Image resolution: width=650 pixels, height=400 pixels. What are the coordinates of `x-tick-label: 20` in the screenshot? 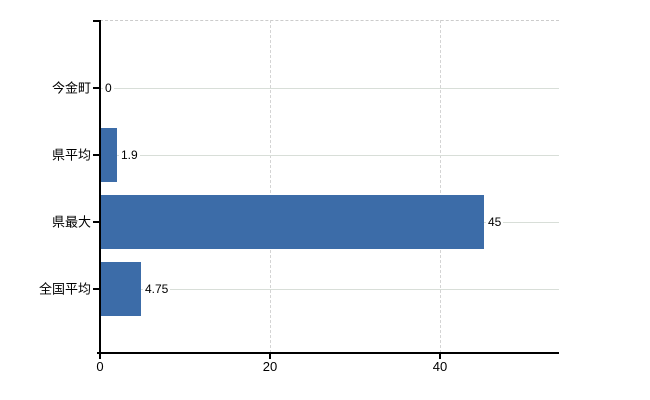 It's located at (270, 366).